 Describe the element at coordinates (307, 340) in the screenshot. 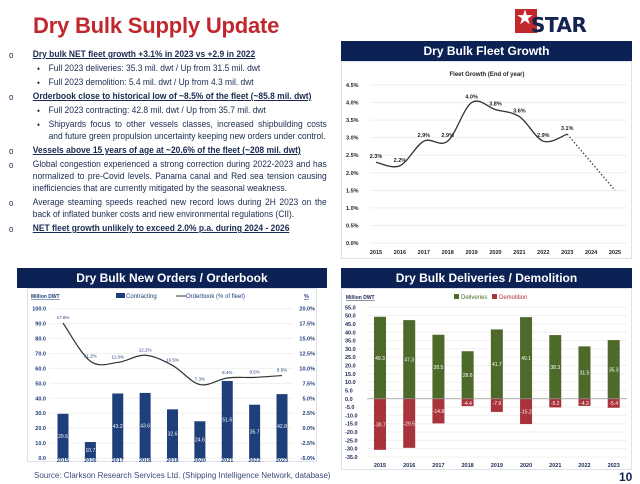

I see `y2-tick-label: 15.0%` at that location.